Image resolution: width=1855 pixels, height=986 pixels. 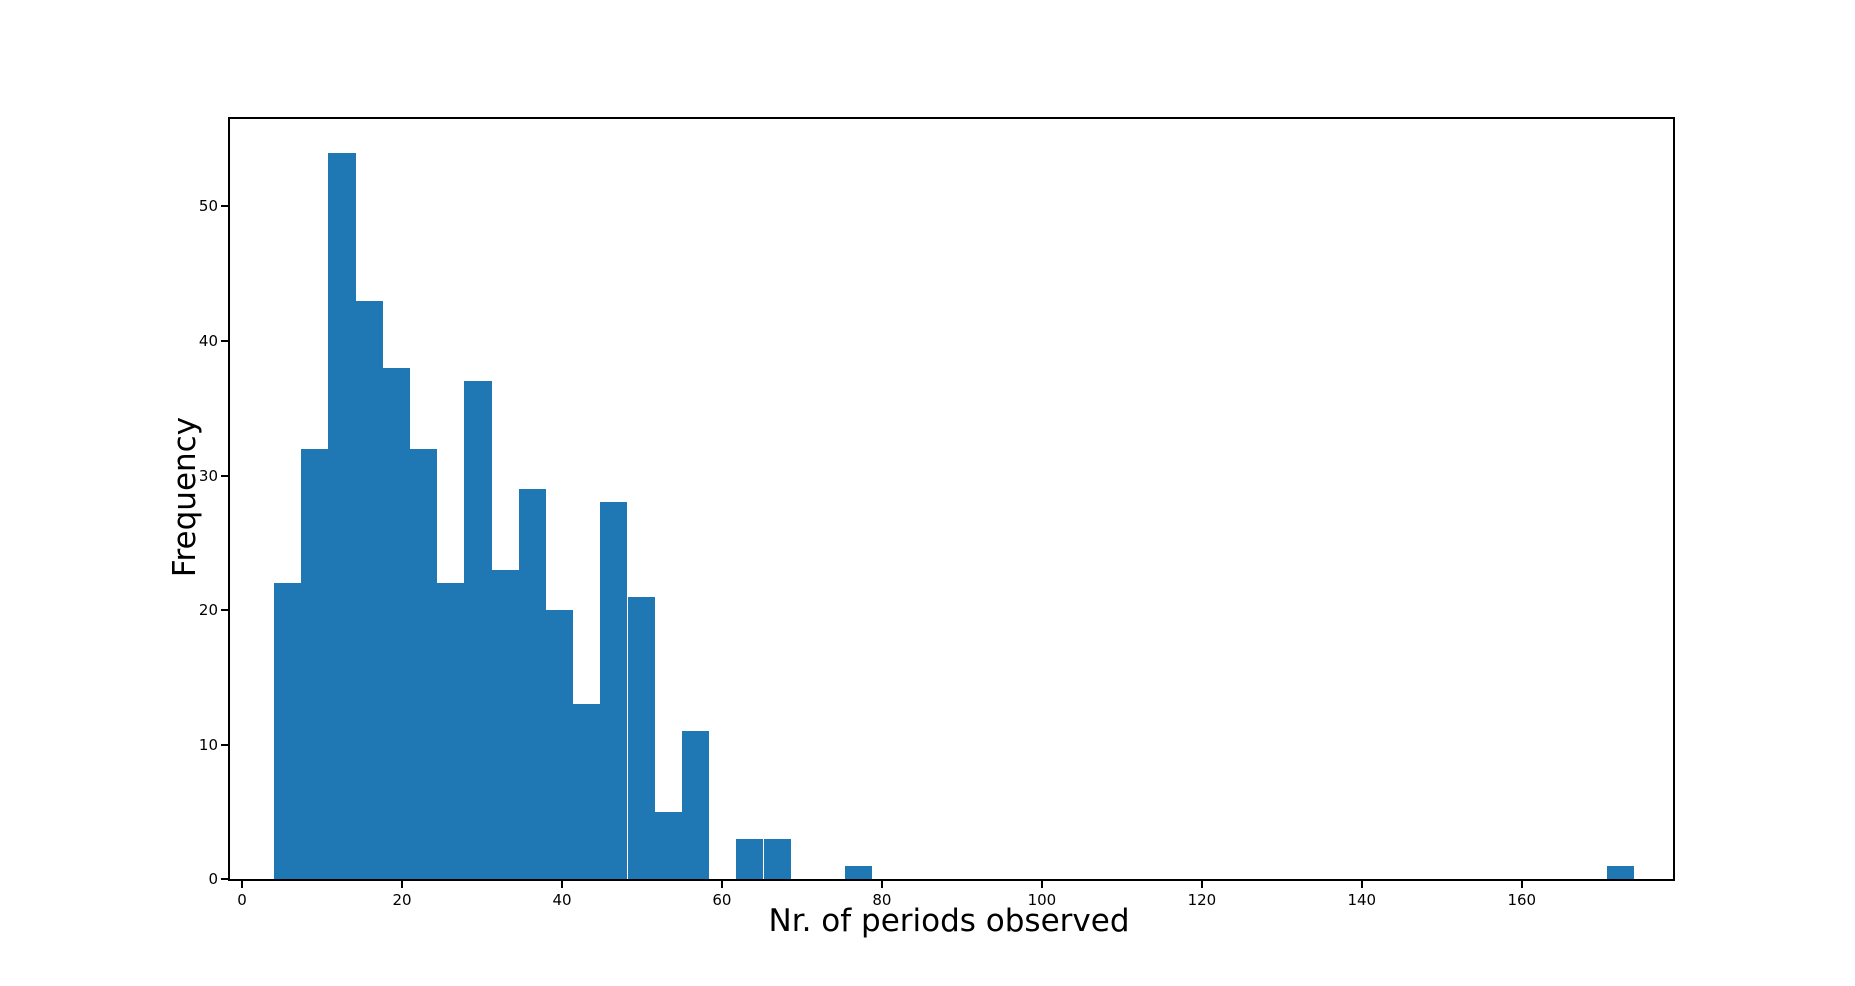 What do you see at coordinates (208, 340) in the screenshot?
I see `y-tick-label: 40` at bounding box center [208, 340].